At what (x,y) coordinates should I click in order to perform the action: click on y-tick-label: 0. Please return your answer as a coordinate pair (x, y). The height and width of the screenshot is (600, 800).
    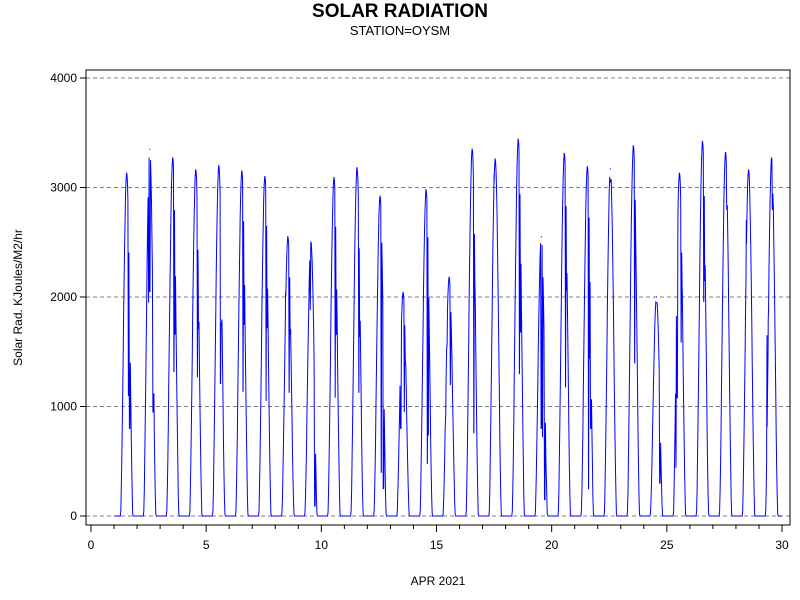
    Looking at the image, I should click on (73, 516).